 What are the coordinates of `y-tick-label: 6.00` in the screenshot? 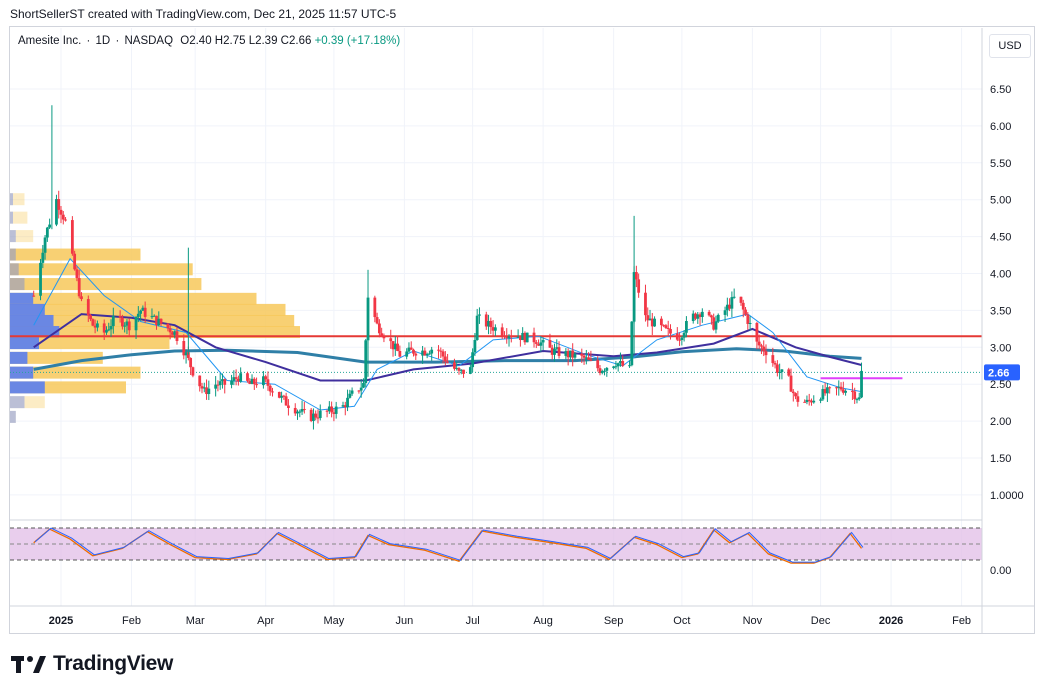 It's located at (1000, 127).